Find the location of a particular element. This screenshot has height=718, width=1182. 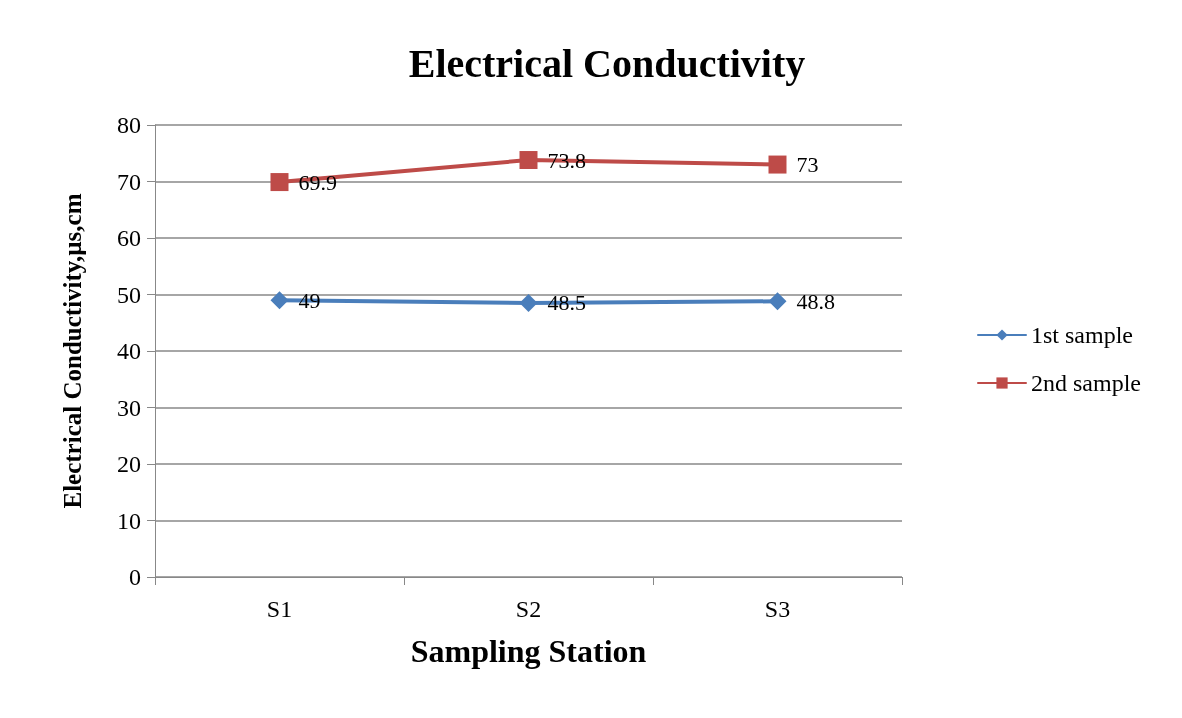

y-tick-label: 40 is located at coordinates (129, 351).